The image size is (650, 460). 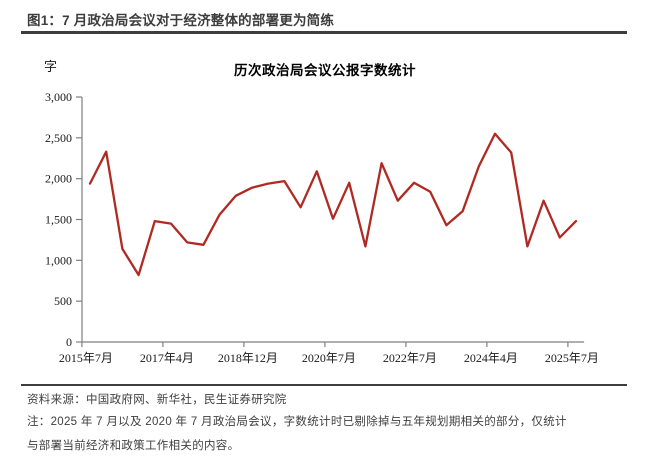 I want to click on x-tick-label: 2020年7月, so click(x=329, y=358).